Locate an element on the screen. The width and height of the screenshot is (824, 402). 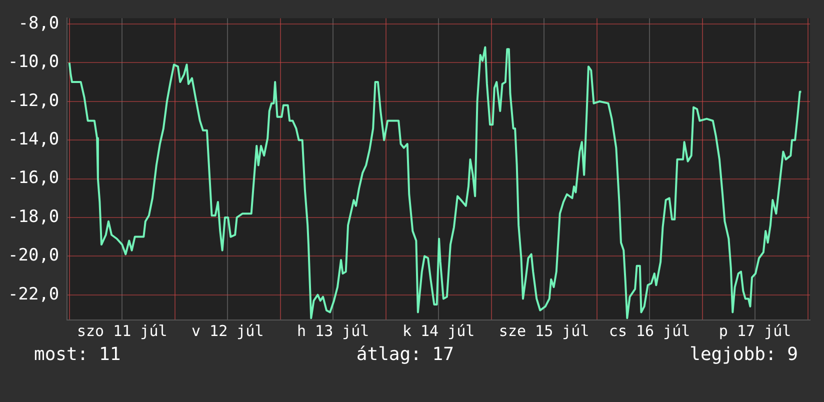
y-tick-label: -20,0 is located at coordinates (34, 256).